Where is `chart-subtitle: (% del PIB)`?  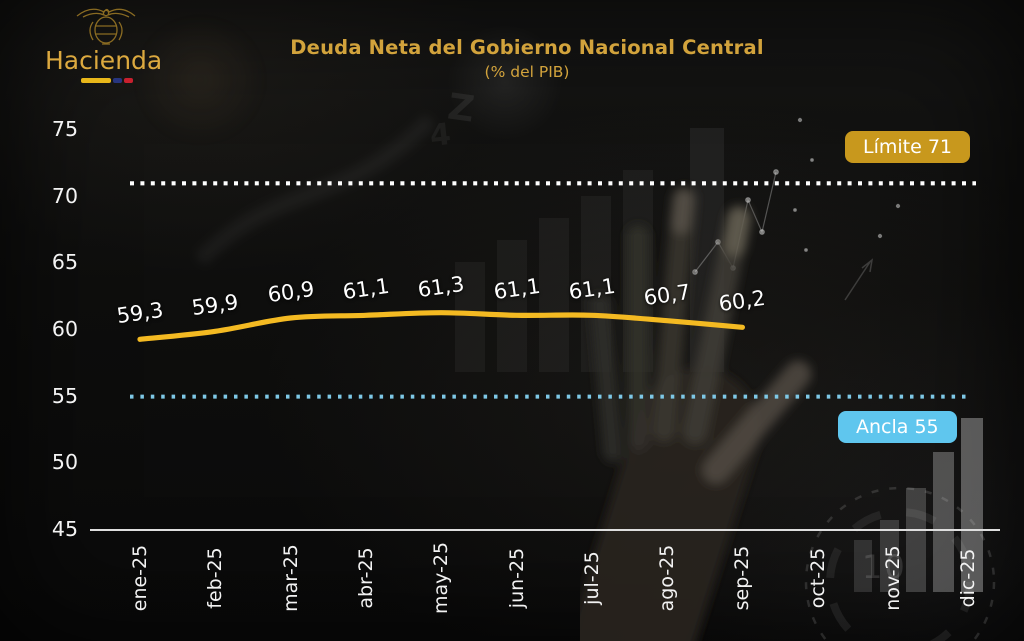 chart-subtitle: (% del PIB) is located at coordinates (527, 72).